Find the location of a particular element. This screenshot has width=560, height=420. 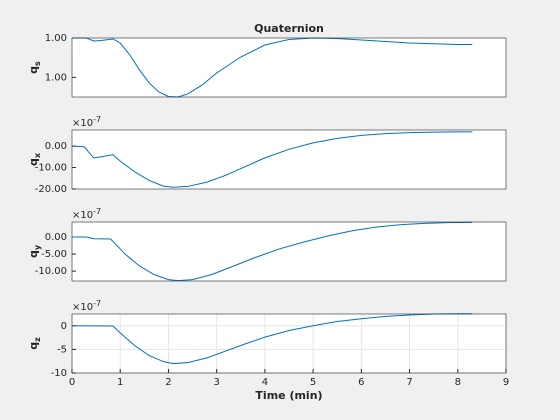

y-label-sub: s is located at coordinates (37, 63).